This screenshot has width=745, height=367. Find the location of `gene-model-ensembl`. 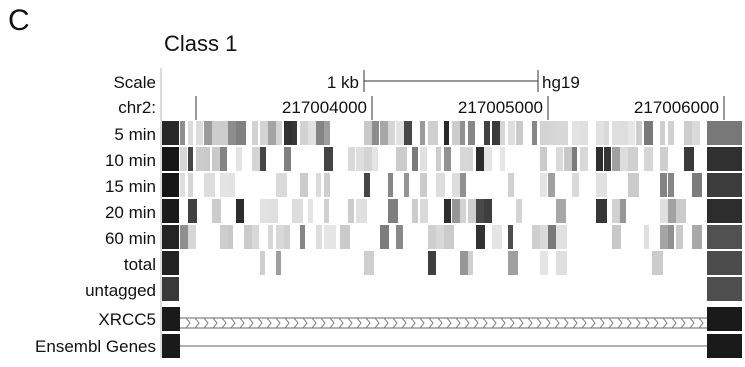

gene-model-ensembl is located at coordinates (452, 346).